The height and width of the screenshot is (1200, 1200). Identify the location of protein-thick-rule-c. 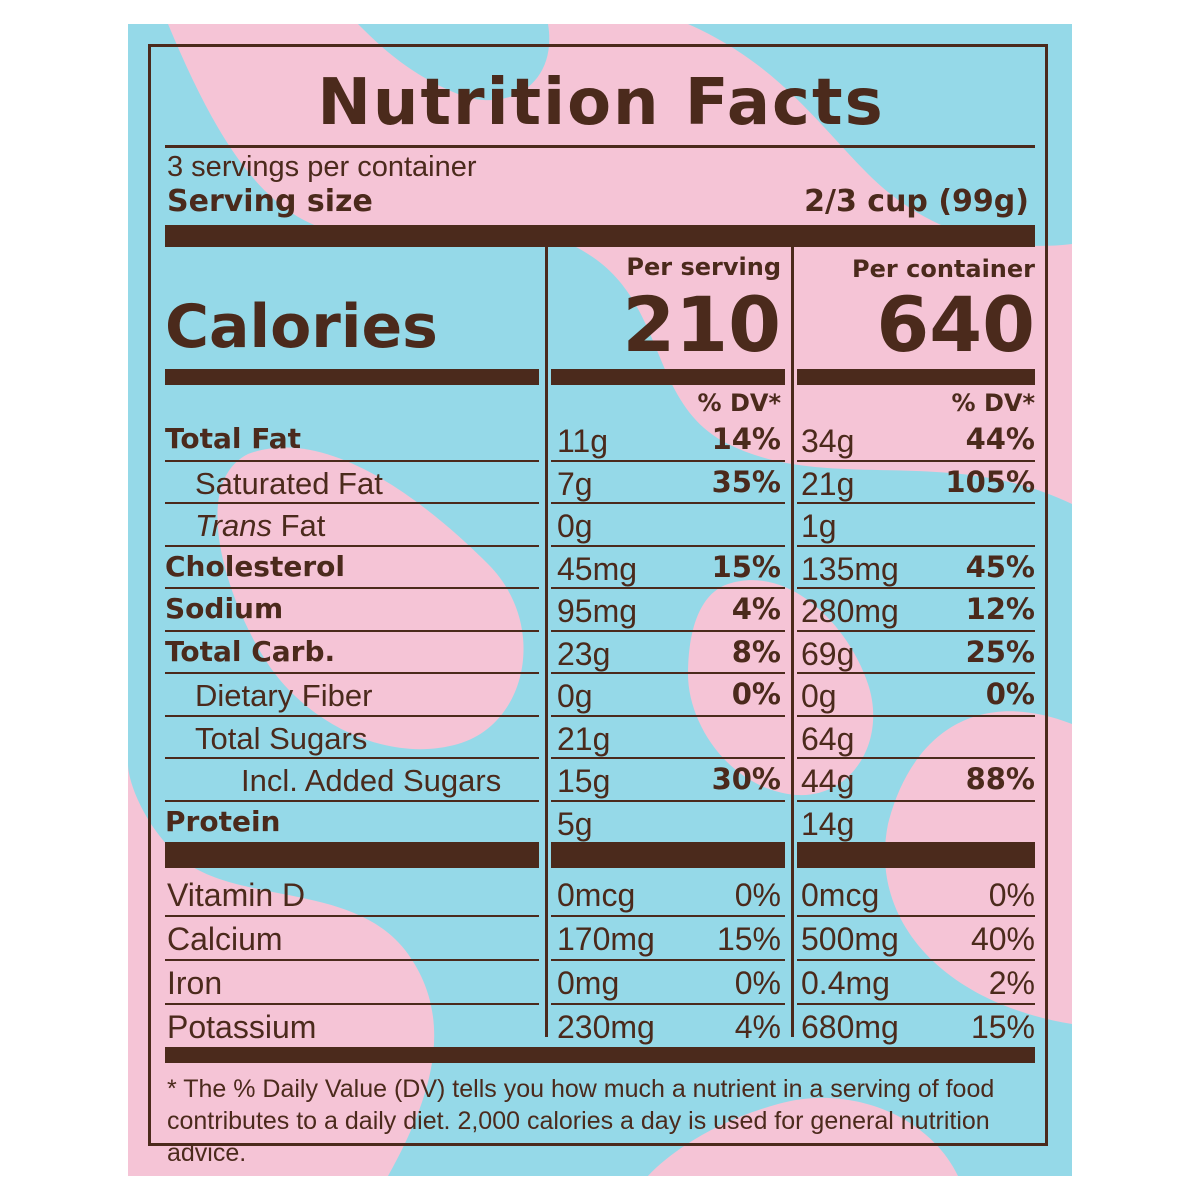
(916, 855).